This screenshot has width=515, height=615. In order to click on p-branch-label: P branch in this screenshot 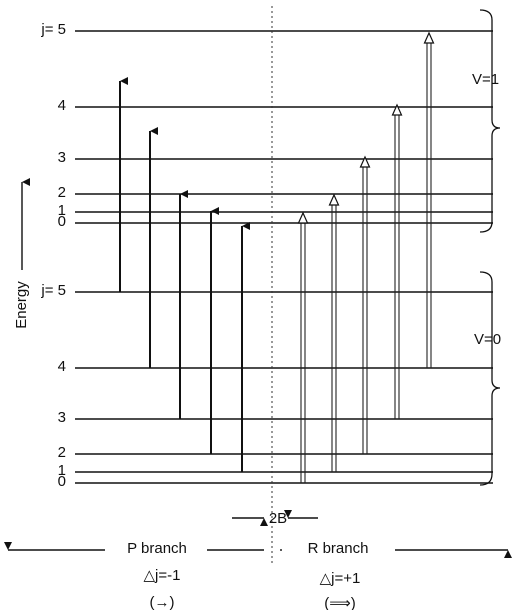, I will do `click(157, 548)`.